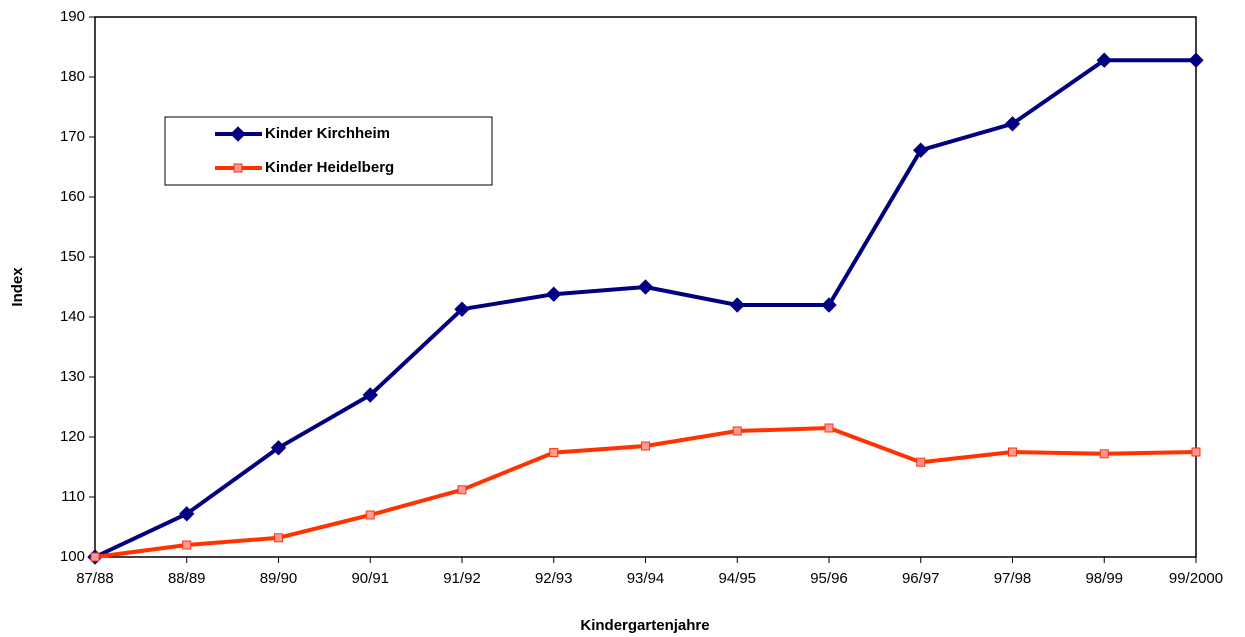 Image resolution: width=1245 pixels, height=637 pixels. I want to click on y-tick-label: 110, so click(73, 496).